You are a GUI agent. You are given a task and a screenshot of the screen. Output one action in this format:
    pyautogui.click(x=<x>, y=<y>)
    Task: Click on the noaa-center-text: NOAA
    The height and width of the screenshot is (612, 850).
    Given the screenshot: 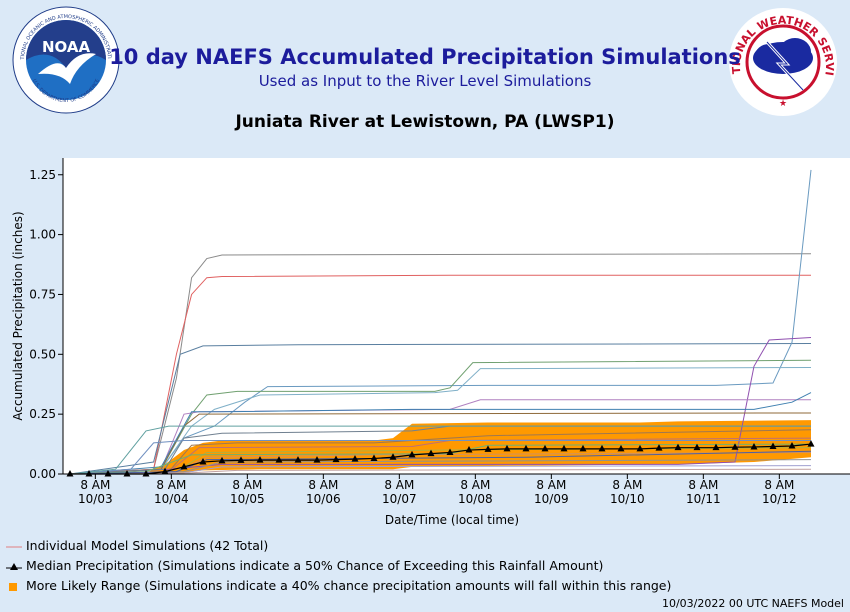 What is the action you would take?
    pyautogui.click(x=66, y=47)
    